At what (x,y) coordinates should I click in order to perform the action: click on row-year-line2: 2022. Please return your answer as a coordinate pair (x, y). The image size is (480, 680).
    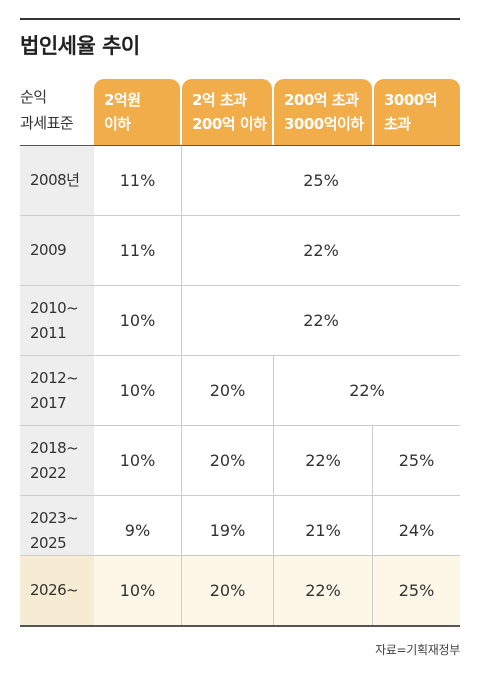
    Looking at the image, I should click on (48, 472).